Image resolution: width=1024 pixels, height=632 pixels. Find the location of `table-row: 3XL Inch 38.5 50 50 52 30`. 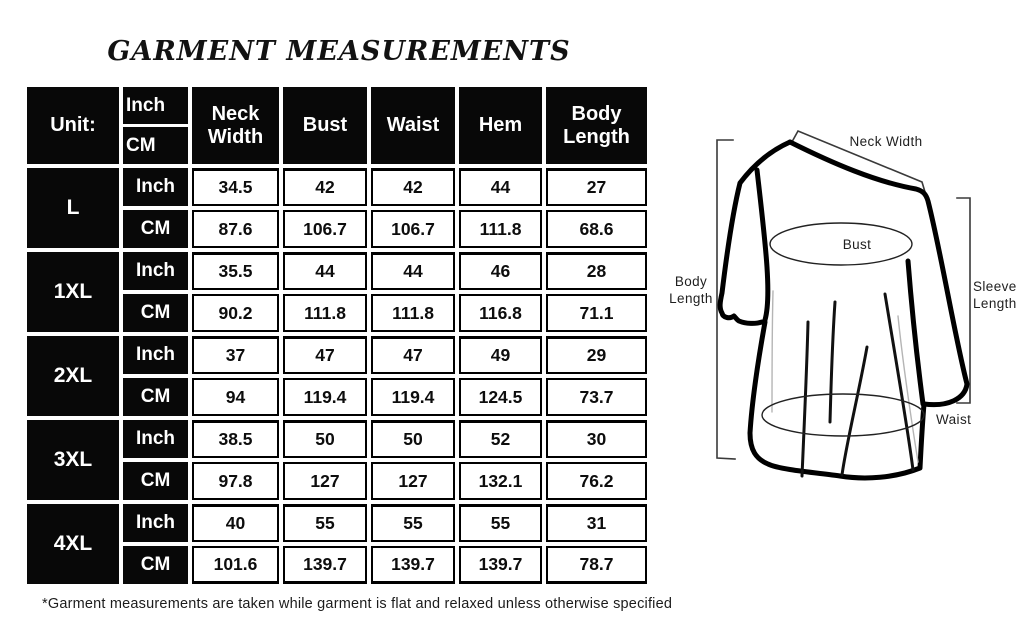

table-row: 3XL Inch 38.5 50 50 52 30 is located at coordinates (337, 460).